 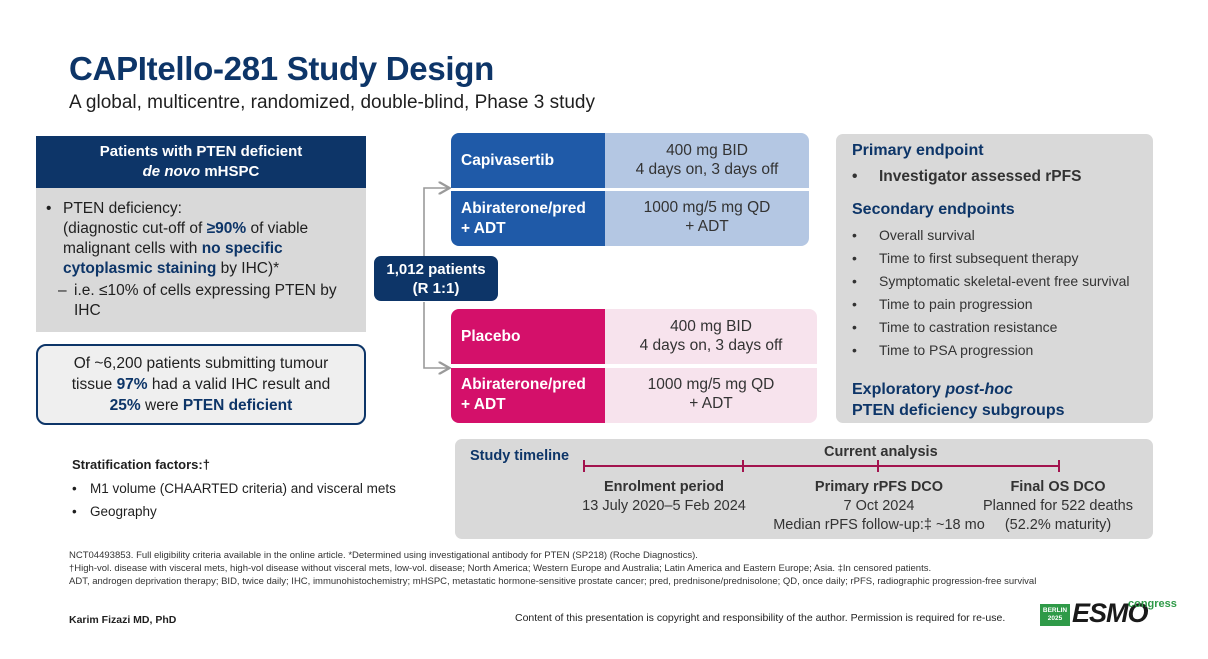 I want to click on timeline-enrolment: Enrolment period 13 July 2020–5 Feb 2024, so click(x=664, y=496).